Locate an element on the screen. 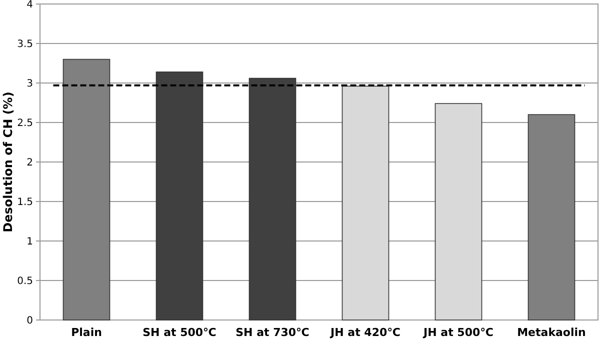 The width and height of the screenshot is (600, 345). y-tick-label: 1 is located at coordinates (29, 242).